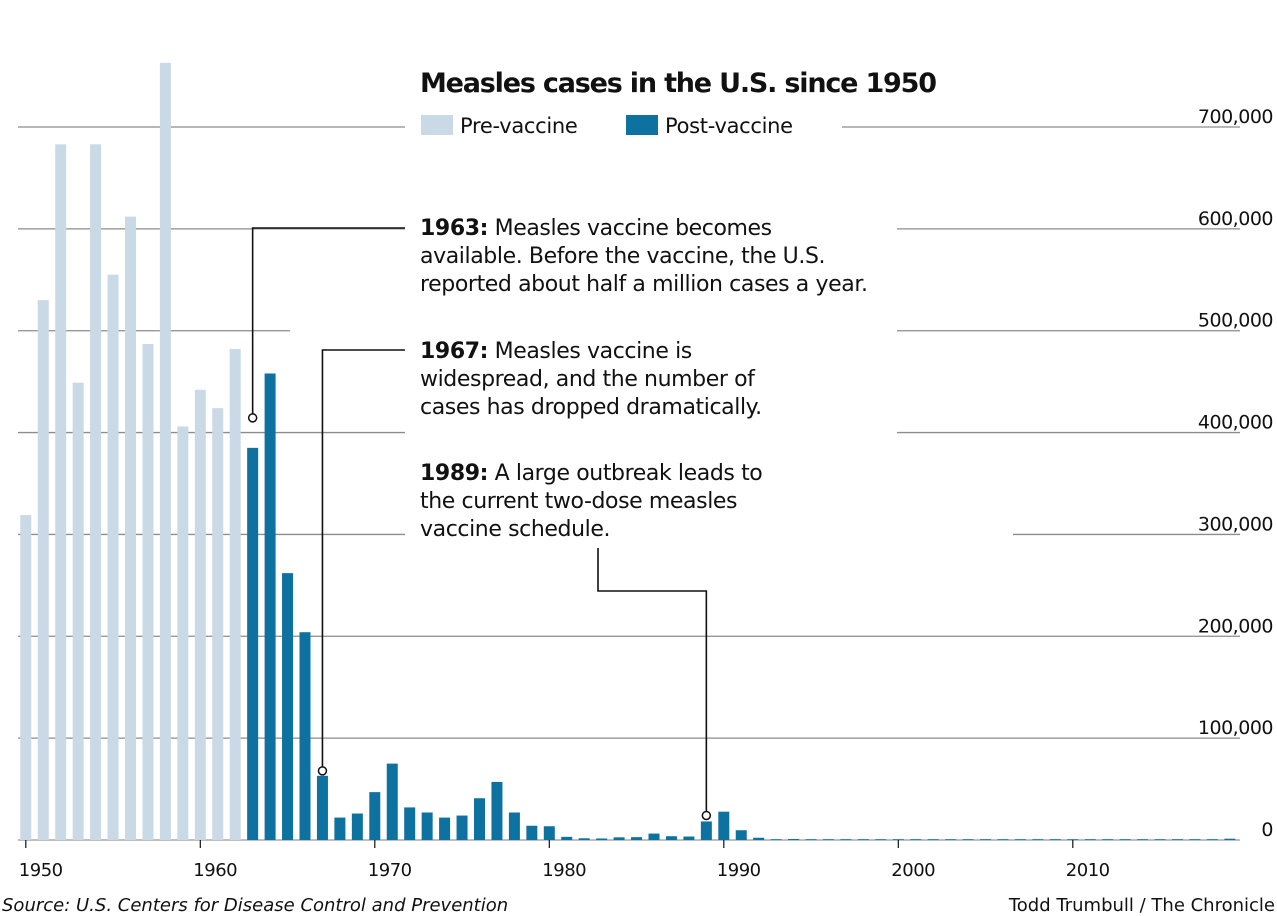  Describe the element at coordinates (1143, 839) in the screenshot. I see `bar-2014` at that location.